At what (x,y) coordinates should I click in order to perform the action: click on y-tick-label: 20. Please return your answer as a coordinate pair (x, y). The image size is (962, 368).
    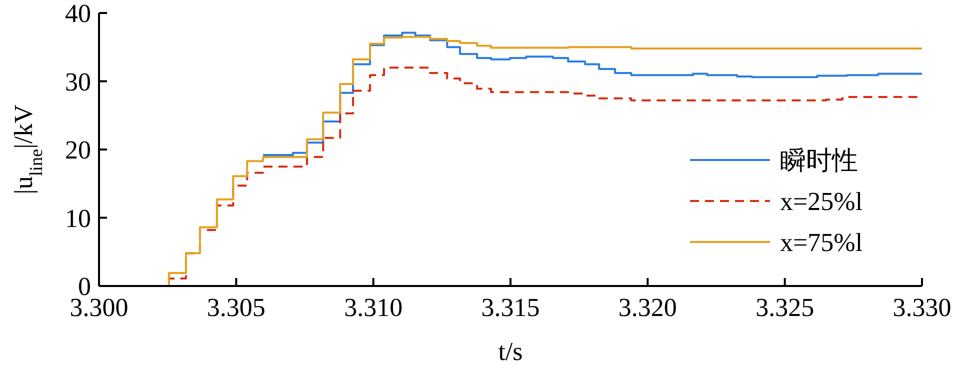
    Looking at the image, I should click on (78, 150).